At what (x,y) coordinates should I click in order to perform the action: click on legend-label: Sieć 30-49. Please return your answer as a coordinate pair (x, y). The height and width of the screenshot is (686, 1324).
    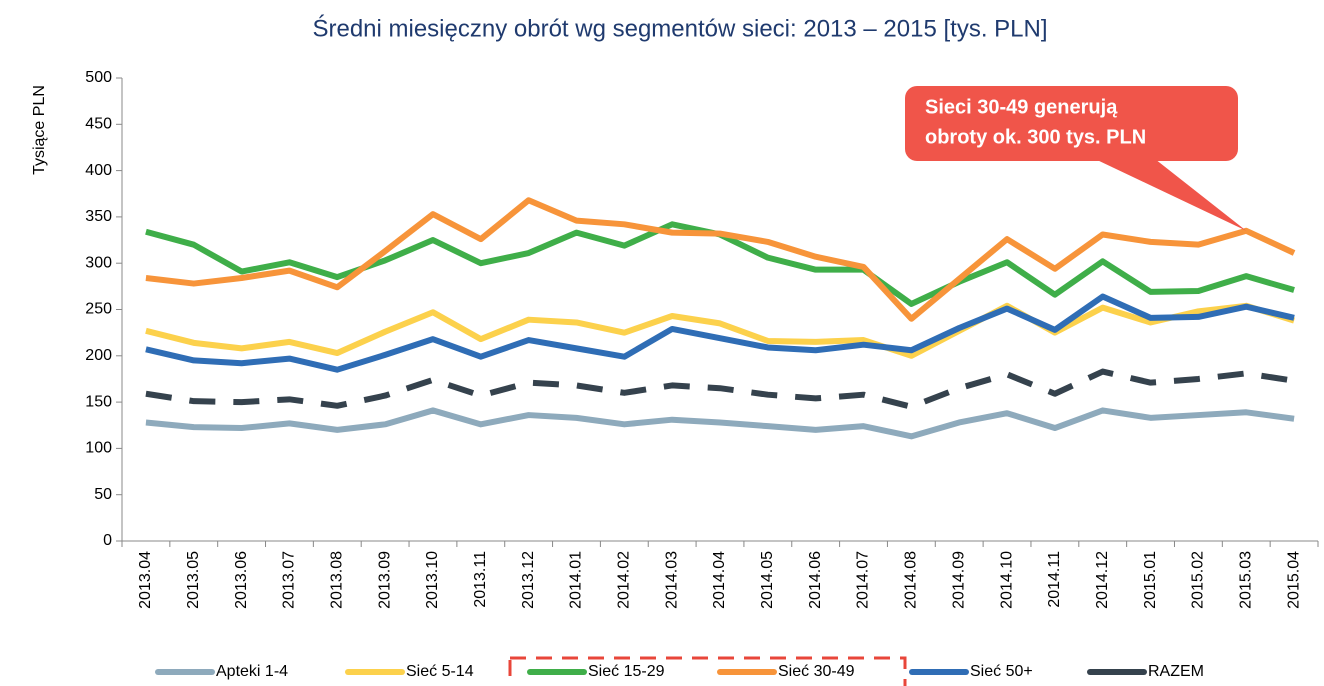
    Looking at the image, I should click on (816, 671).